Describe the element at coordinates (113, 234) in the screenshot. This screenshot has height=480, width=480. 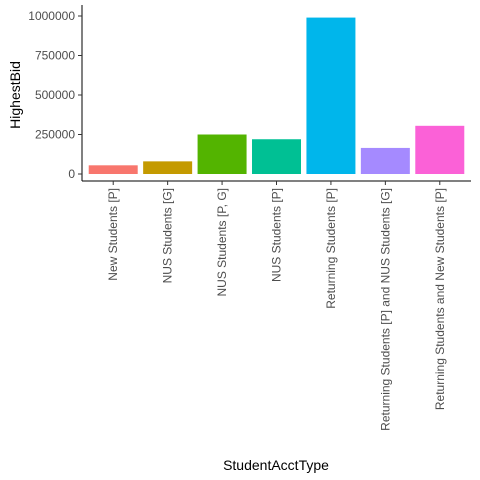
I see `x-tick-label: New Students [P]` at that location.